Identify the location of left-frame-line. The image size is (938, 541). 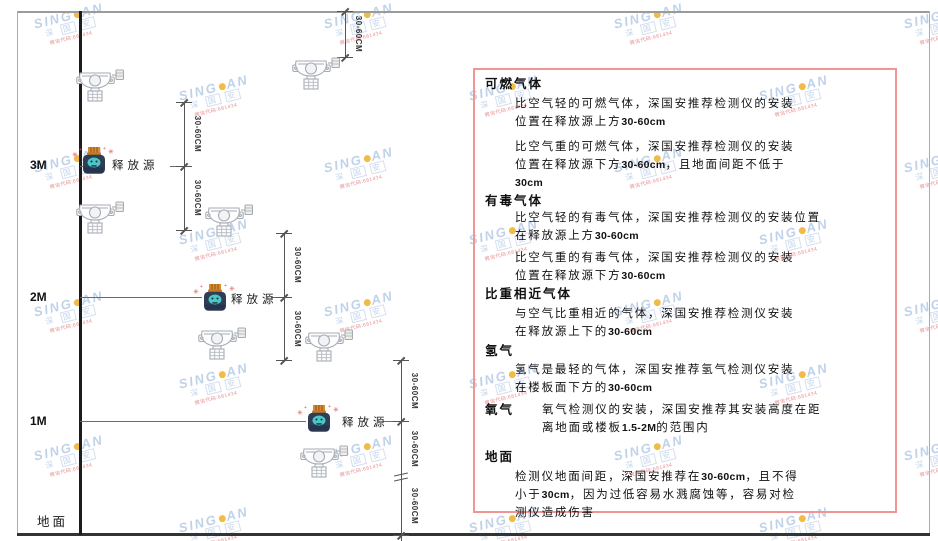
(17, 273).